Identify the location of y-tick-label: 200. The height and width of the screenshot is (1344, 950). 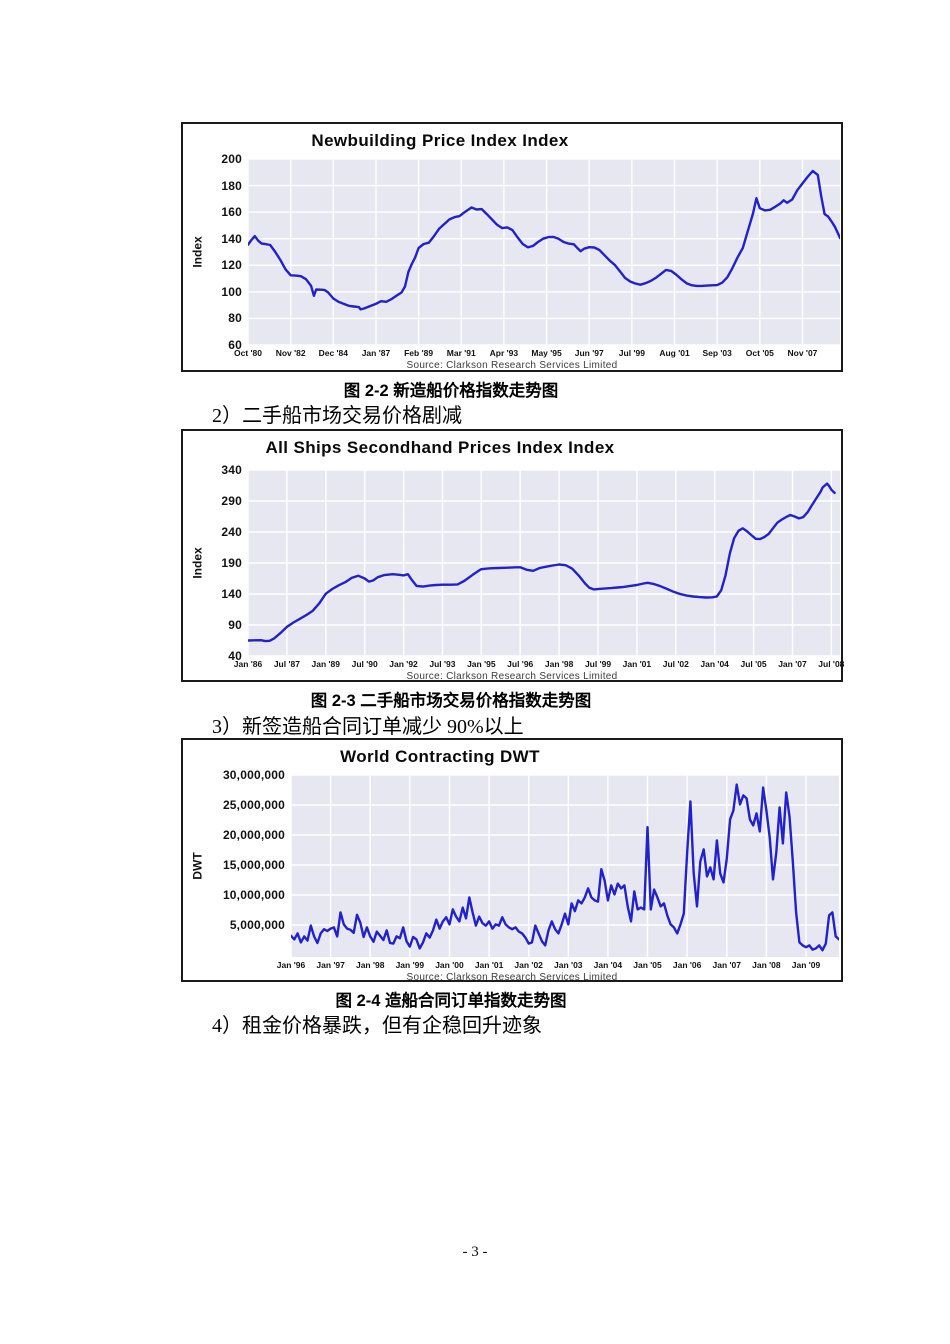
(231, 159).